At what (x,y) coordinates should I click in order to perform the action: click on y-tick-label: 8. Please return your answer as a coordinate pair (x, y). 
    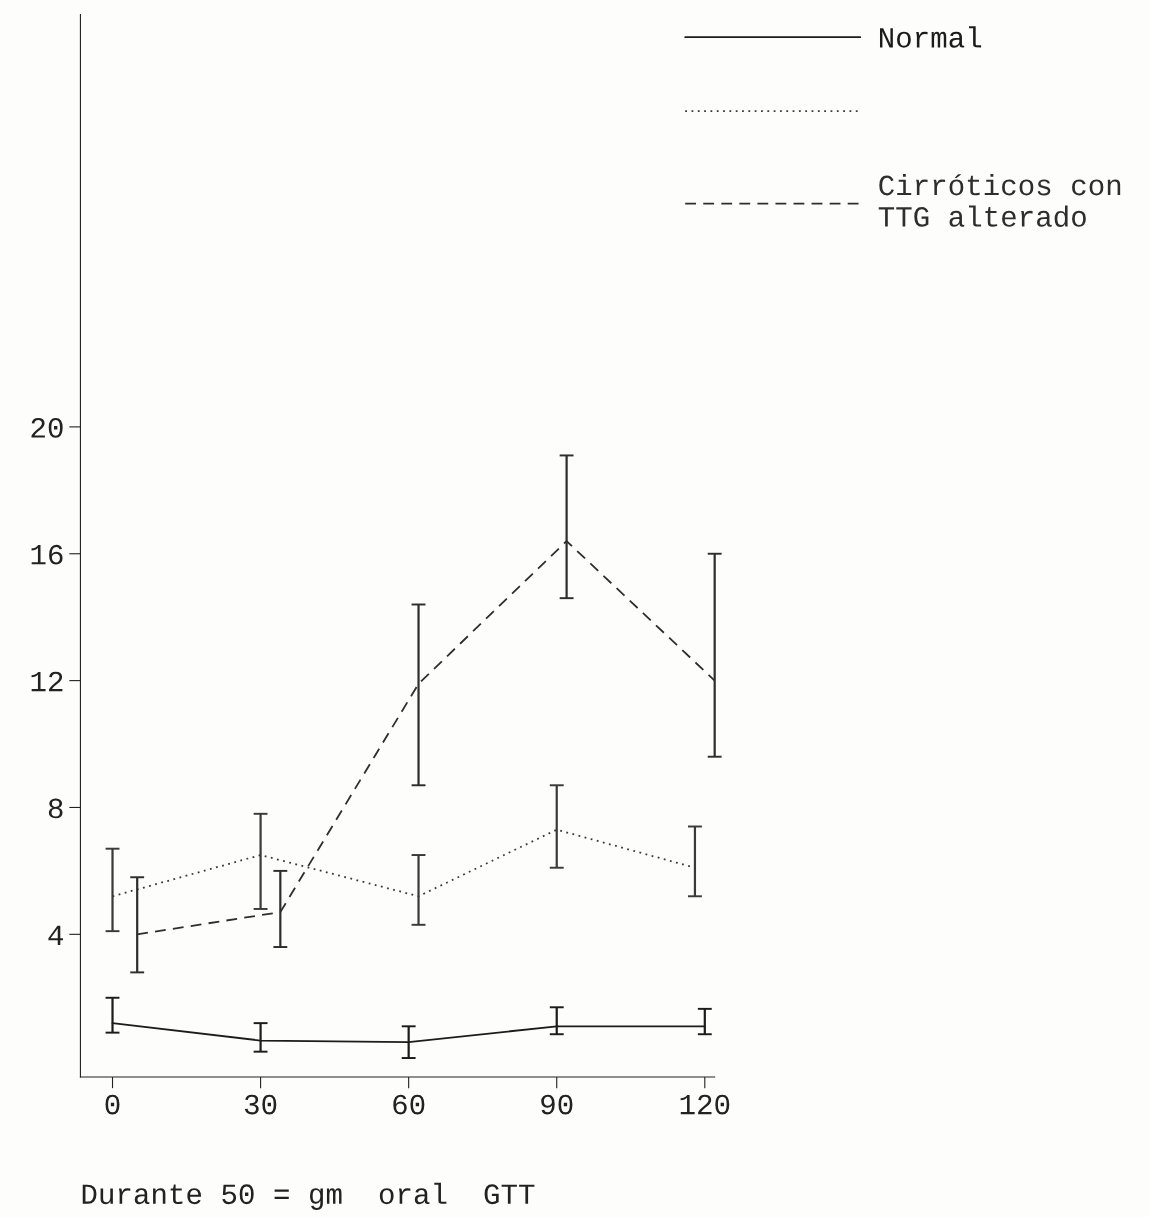
    Looking at the image, I should click on (55, 808).